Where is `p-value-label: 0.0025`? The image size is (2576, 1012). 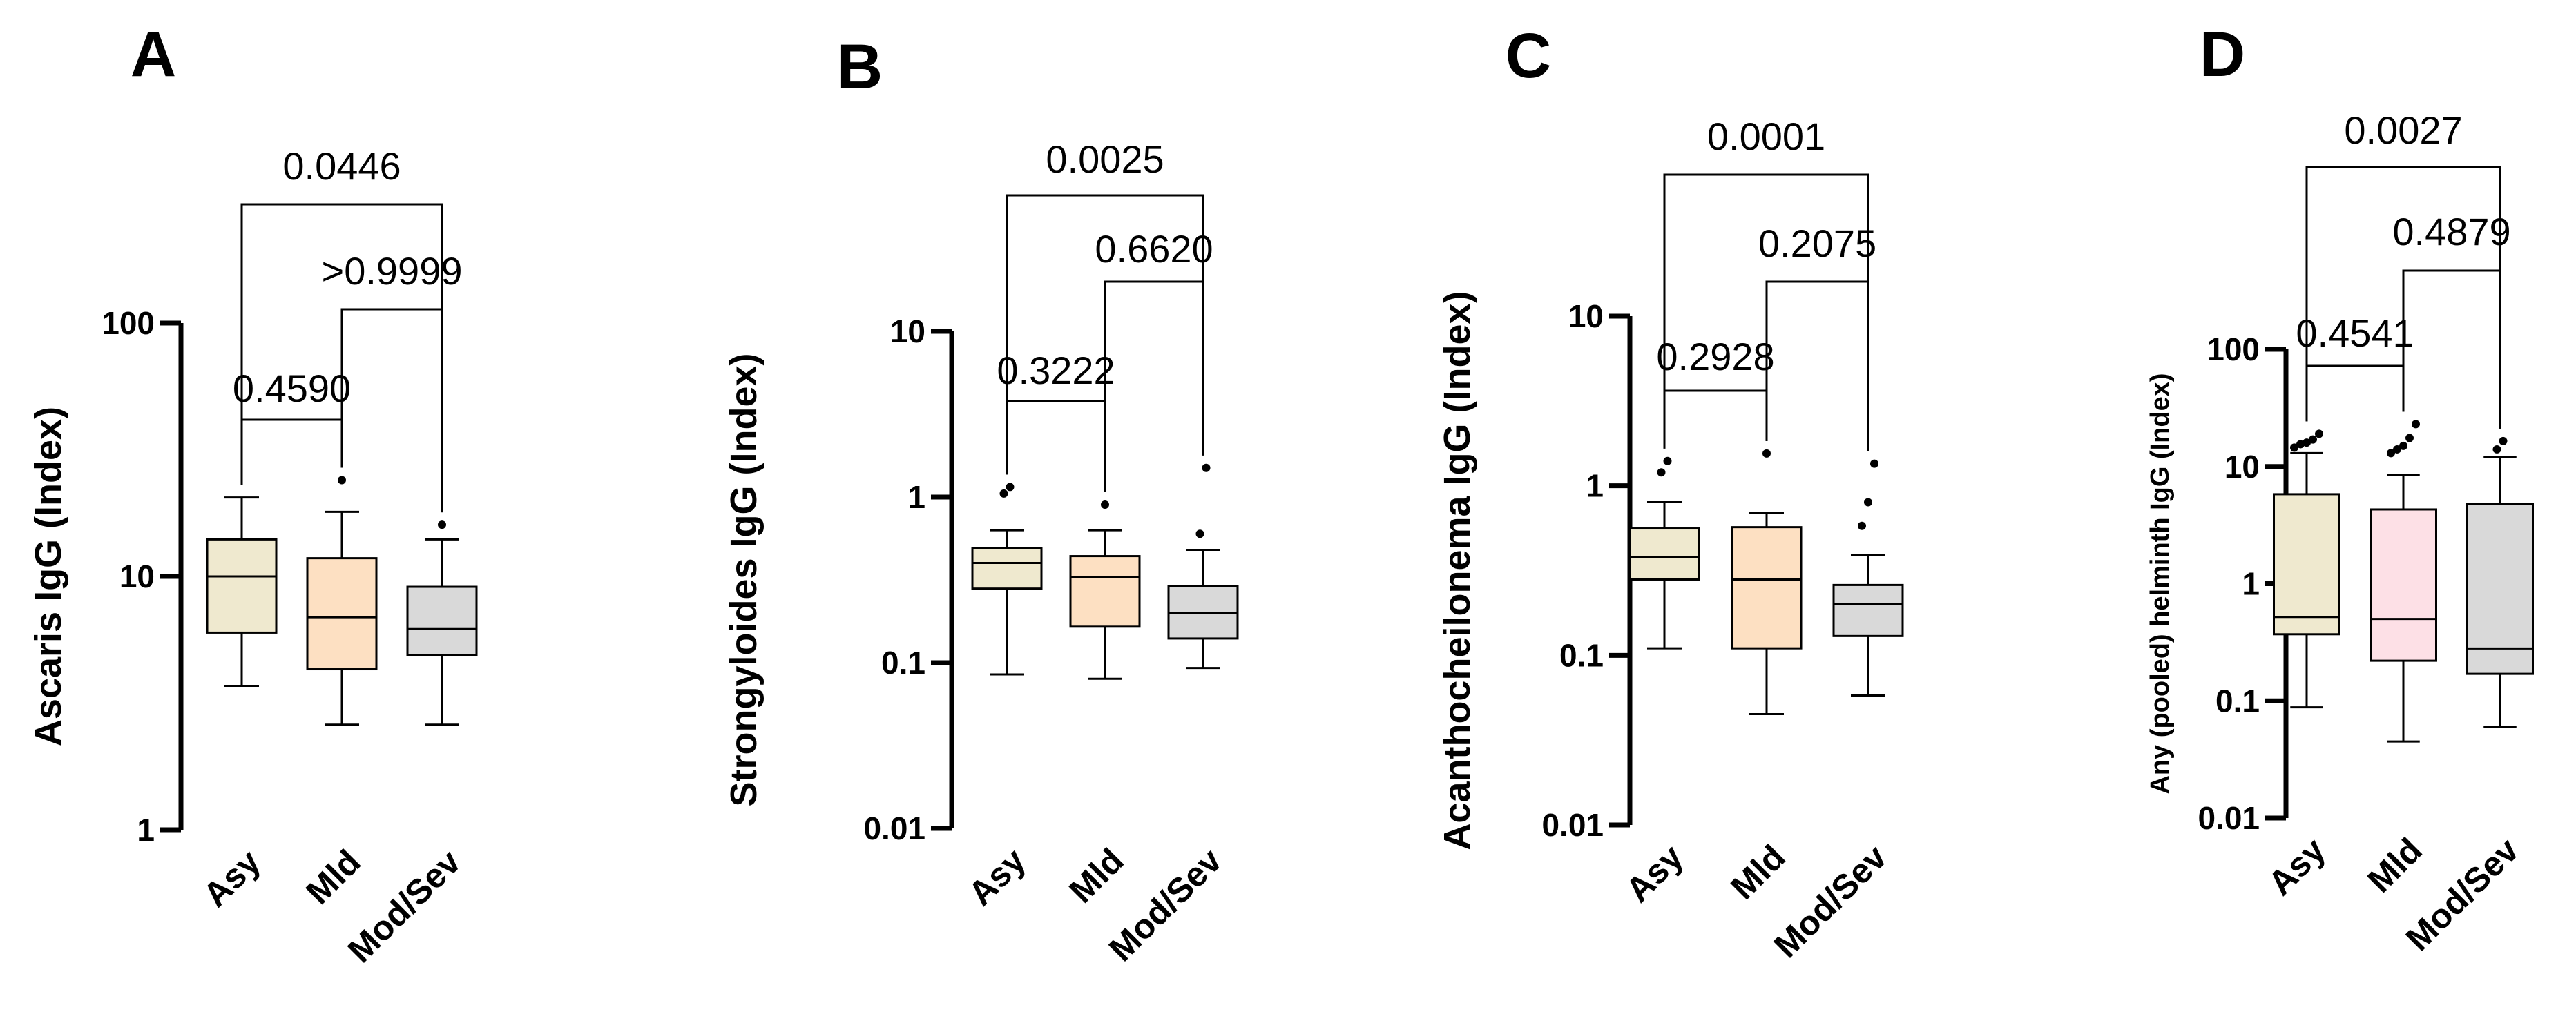
p-value-label: 0.0025 is located at coordinates (1105, 159).